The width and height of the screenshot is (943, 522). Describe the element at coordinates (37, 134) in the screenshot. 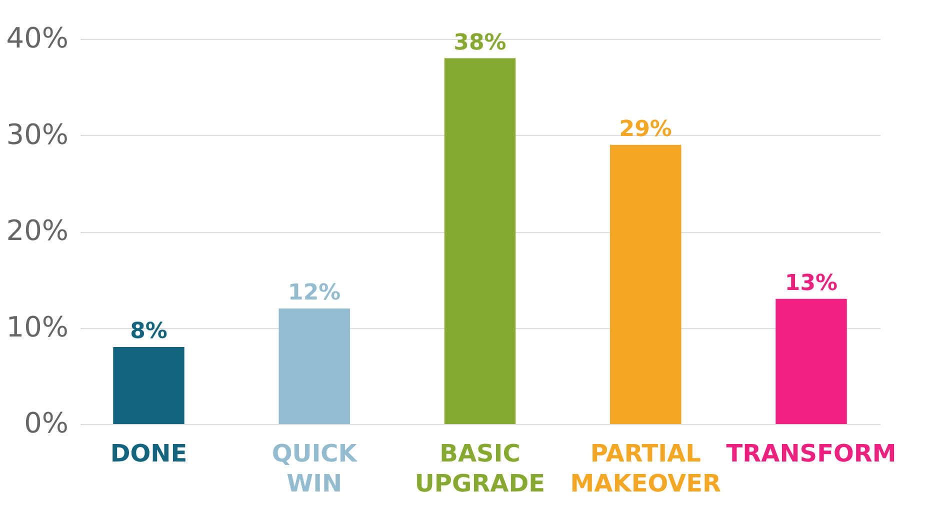

I see `y-tick-label: 30%` at that location.